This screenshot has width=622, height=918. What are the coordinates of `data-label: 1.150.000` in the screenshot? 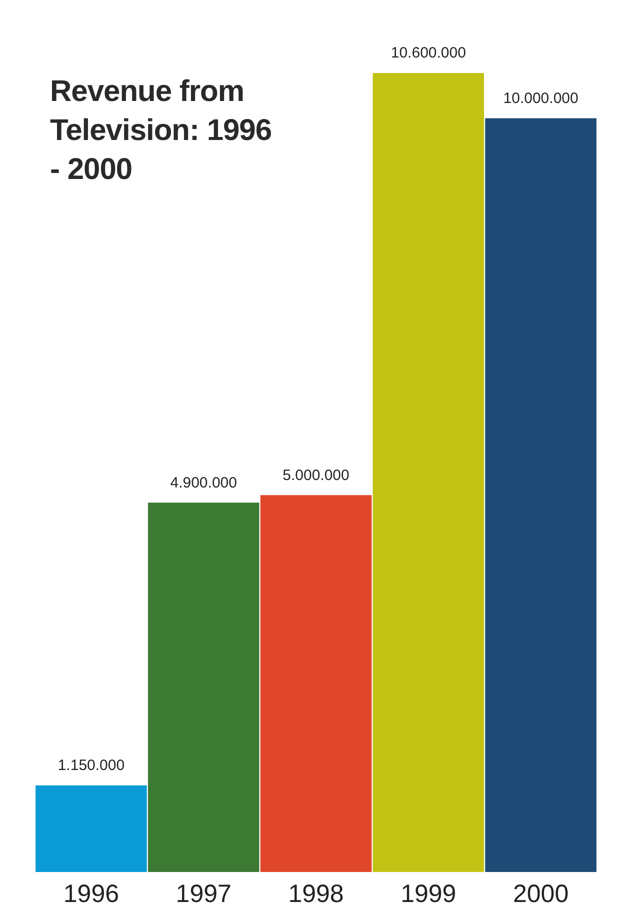 It's located at (91, 765).